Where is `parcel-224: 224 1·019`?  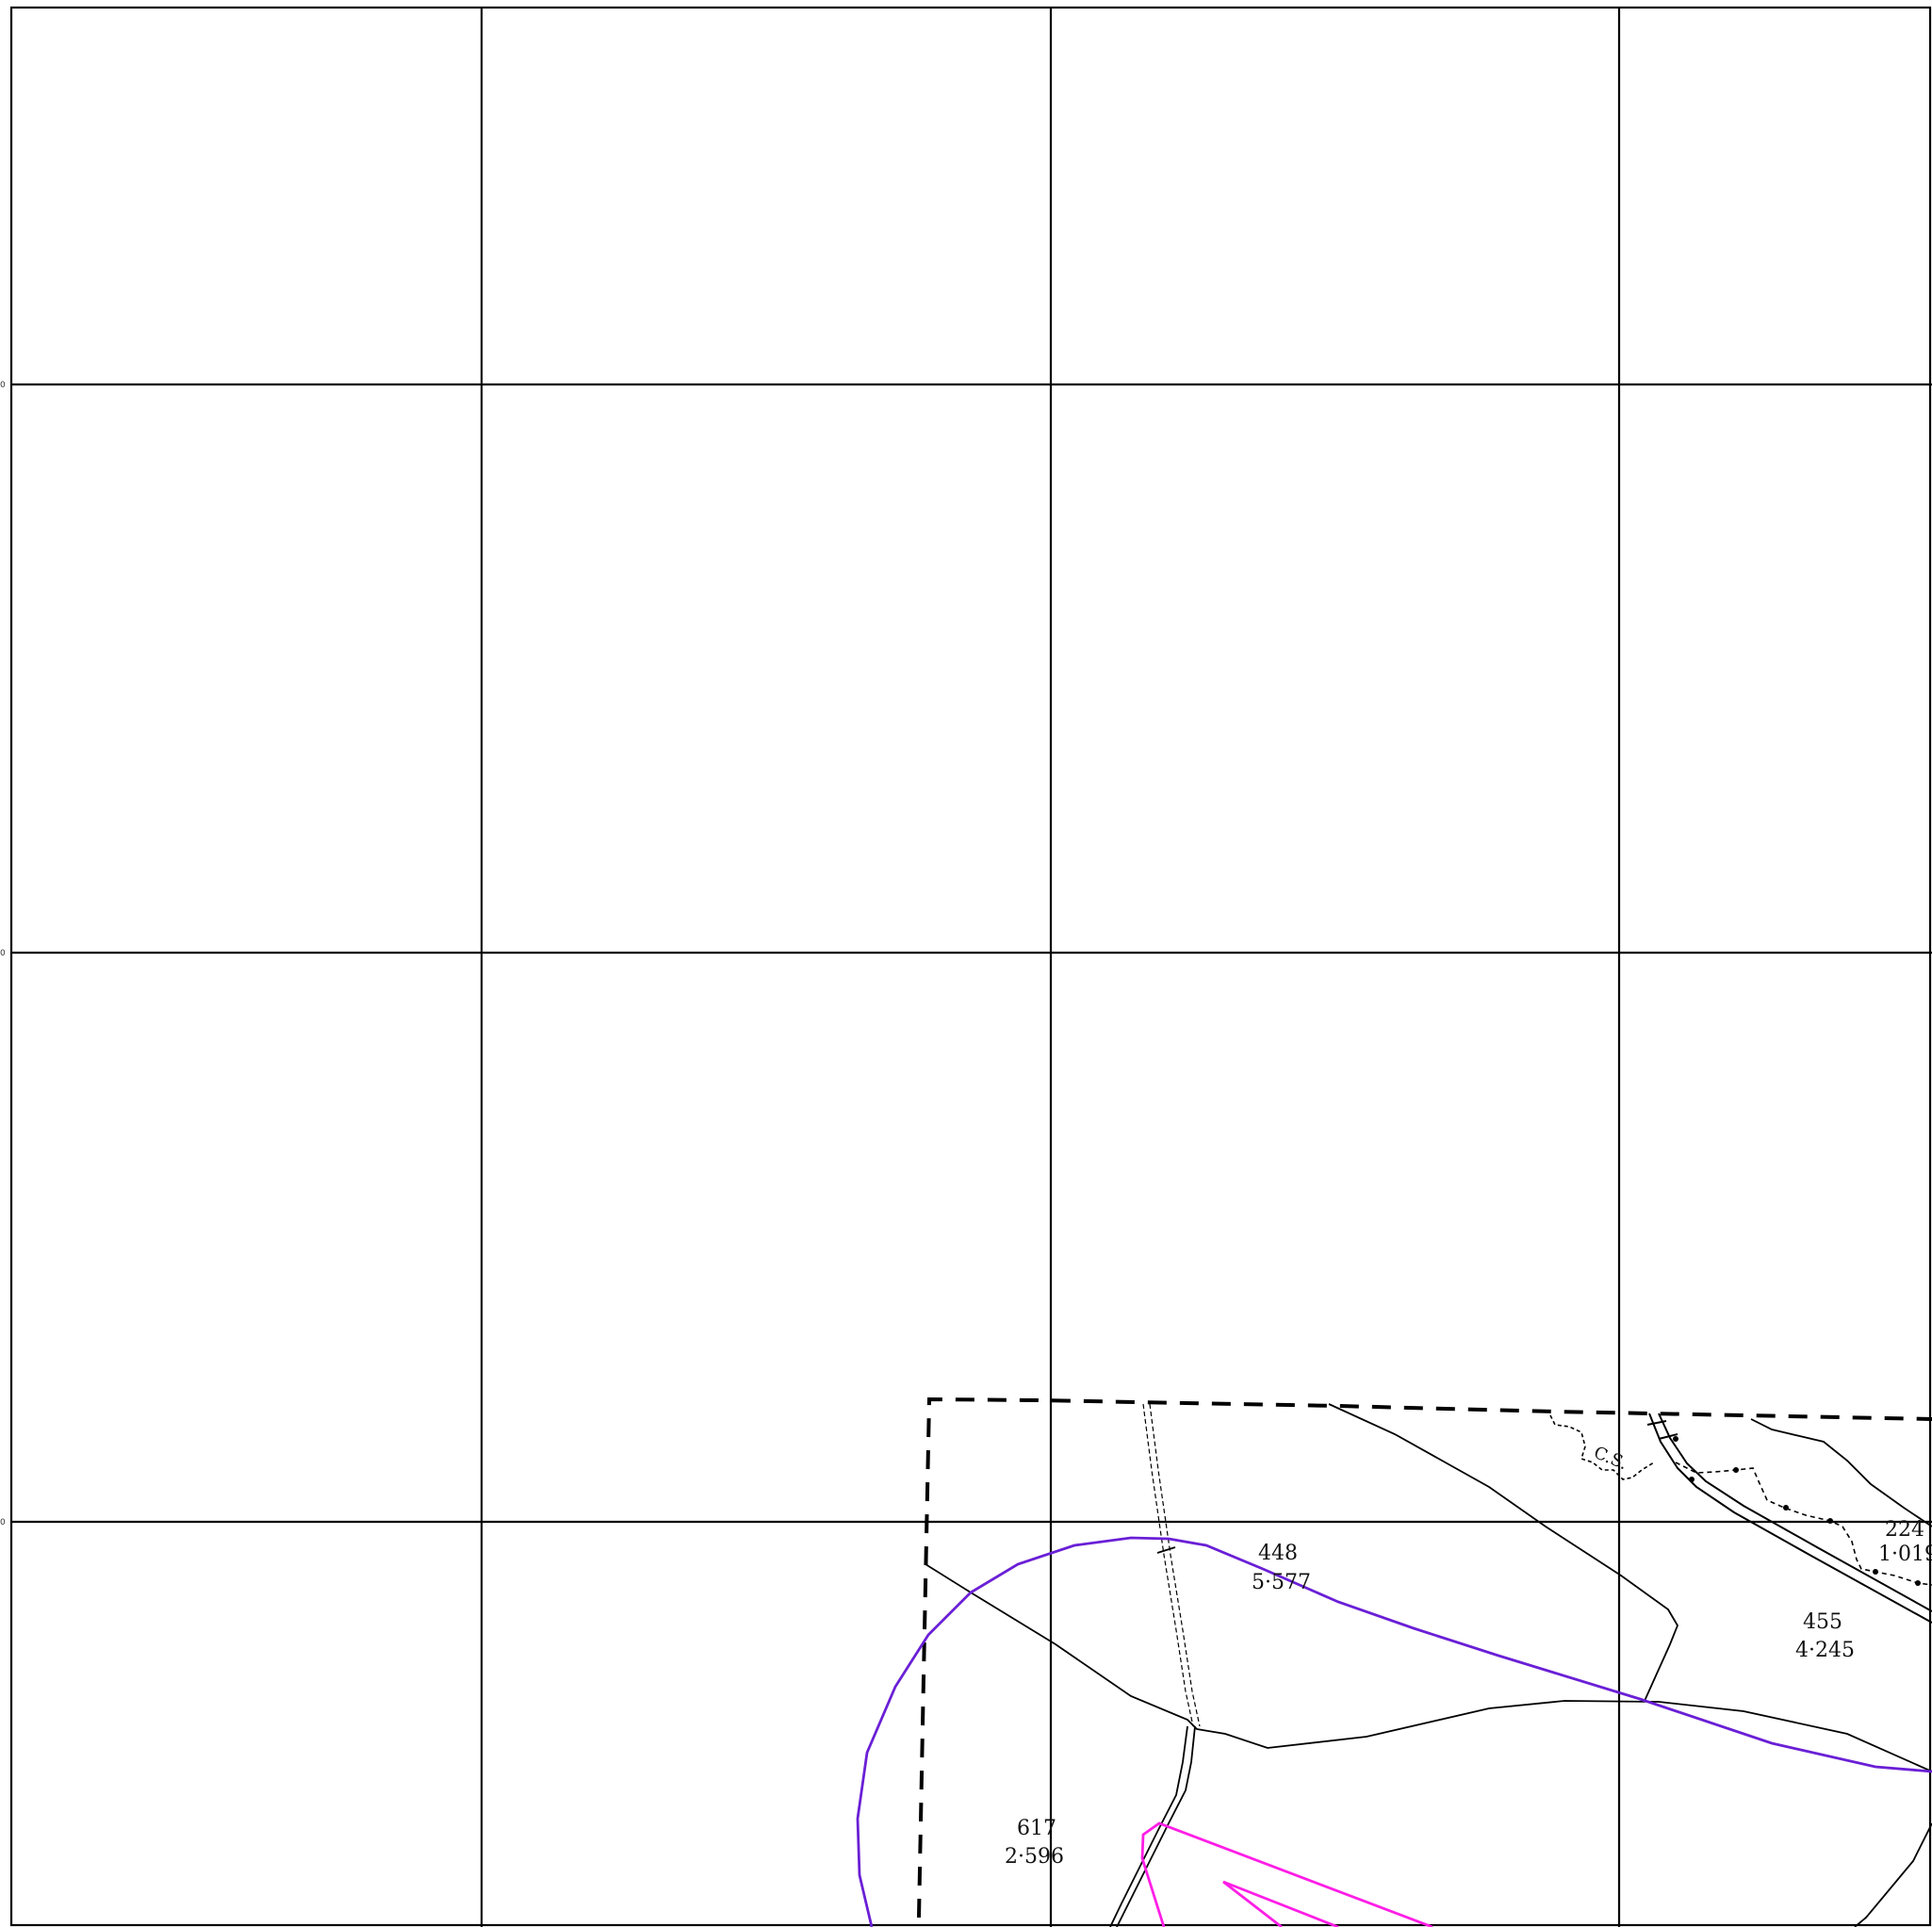 parcel-224: 224 1·019 is located at coordinates (1905, 1542).